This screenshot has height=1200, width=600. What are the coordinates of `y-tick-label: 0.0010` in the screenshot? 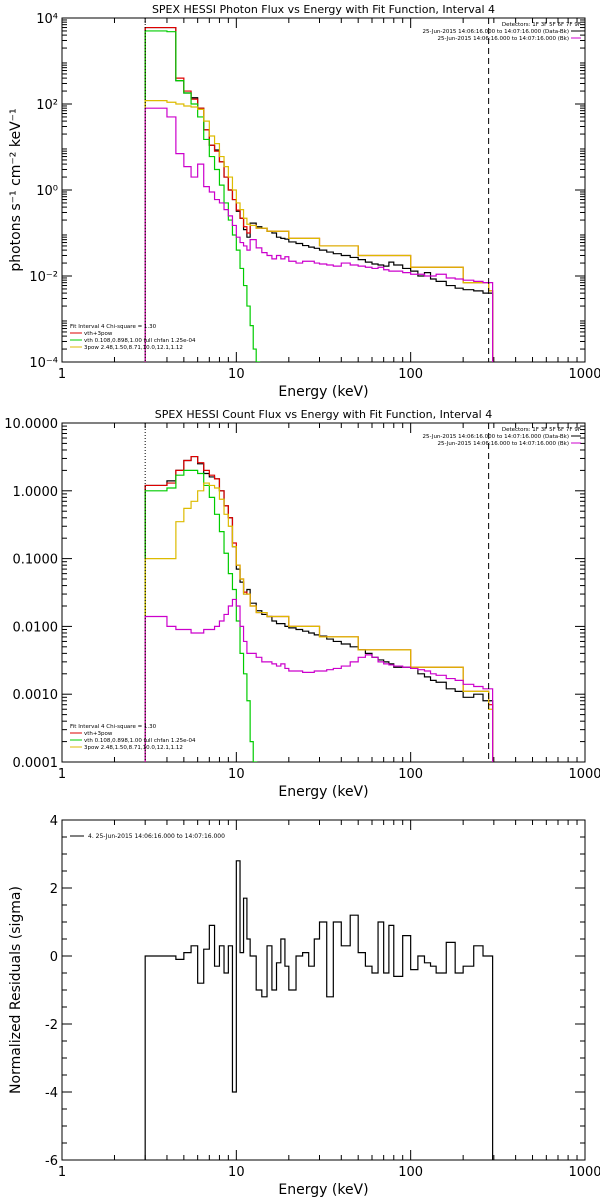 It's located at (36, 695).